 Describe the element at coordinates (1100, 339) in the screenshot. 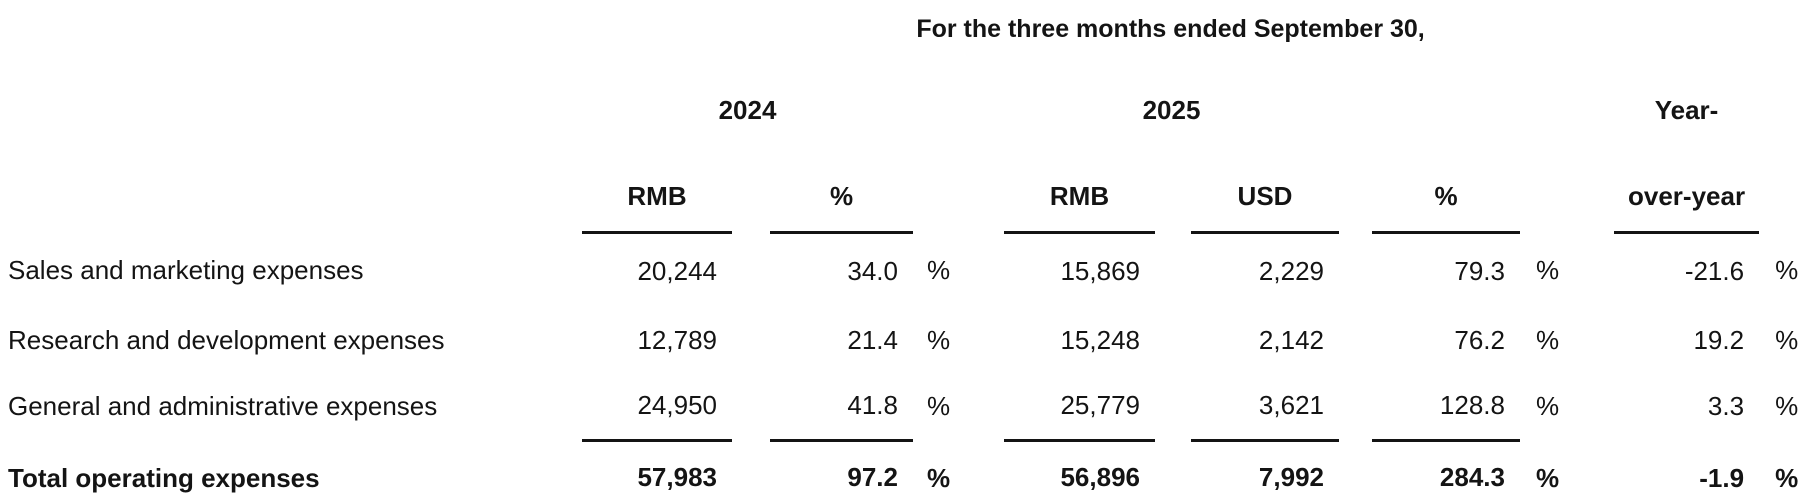

I see `cell-rmb-2025: 15,248` at that location.